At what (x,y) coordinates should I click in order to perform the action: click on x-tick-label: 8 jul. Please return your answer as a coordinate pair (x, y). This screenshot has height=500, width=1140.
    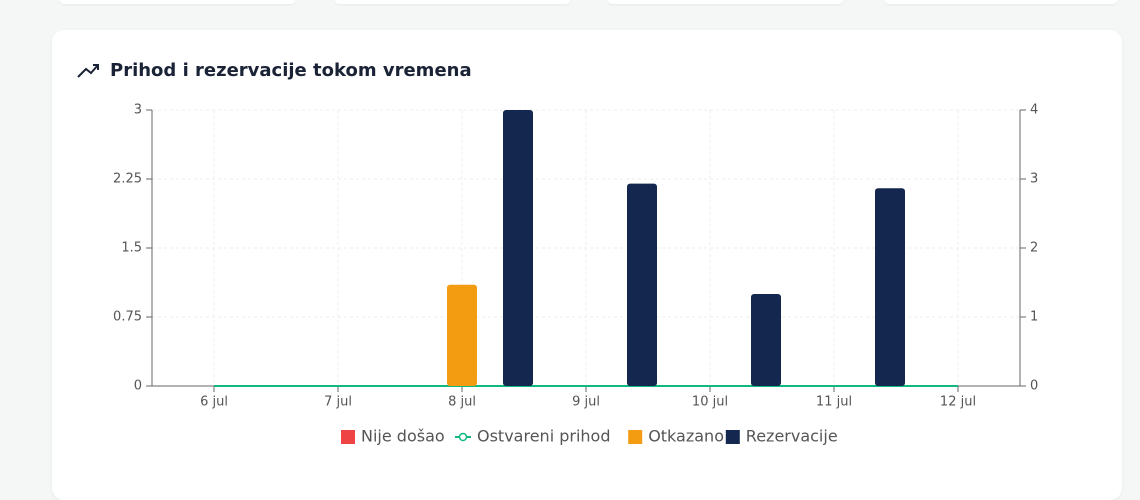
    Looking at the image, I should click on (462, 402).